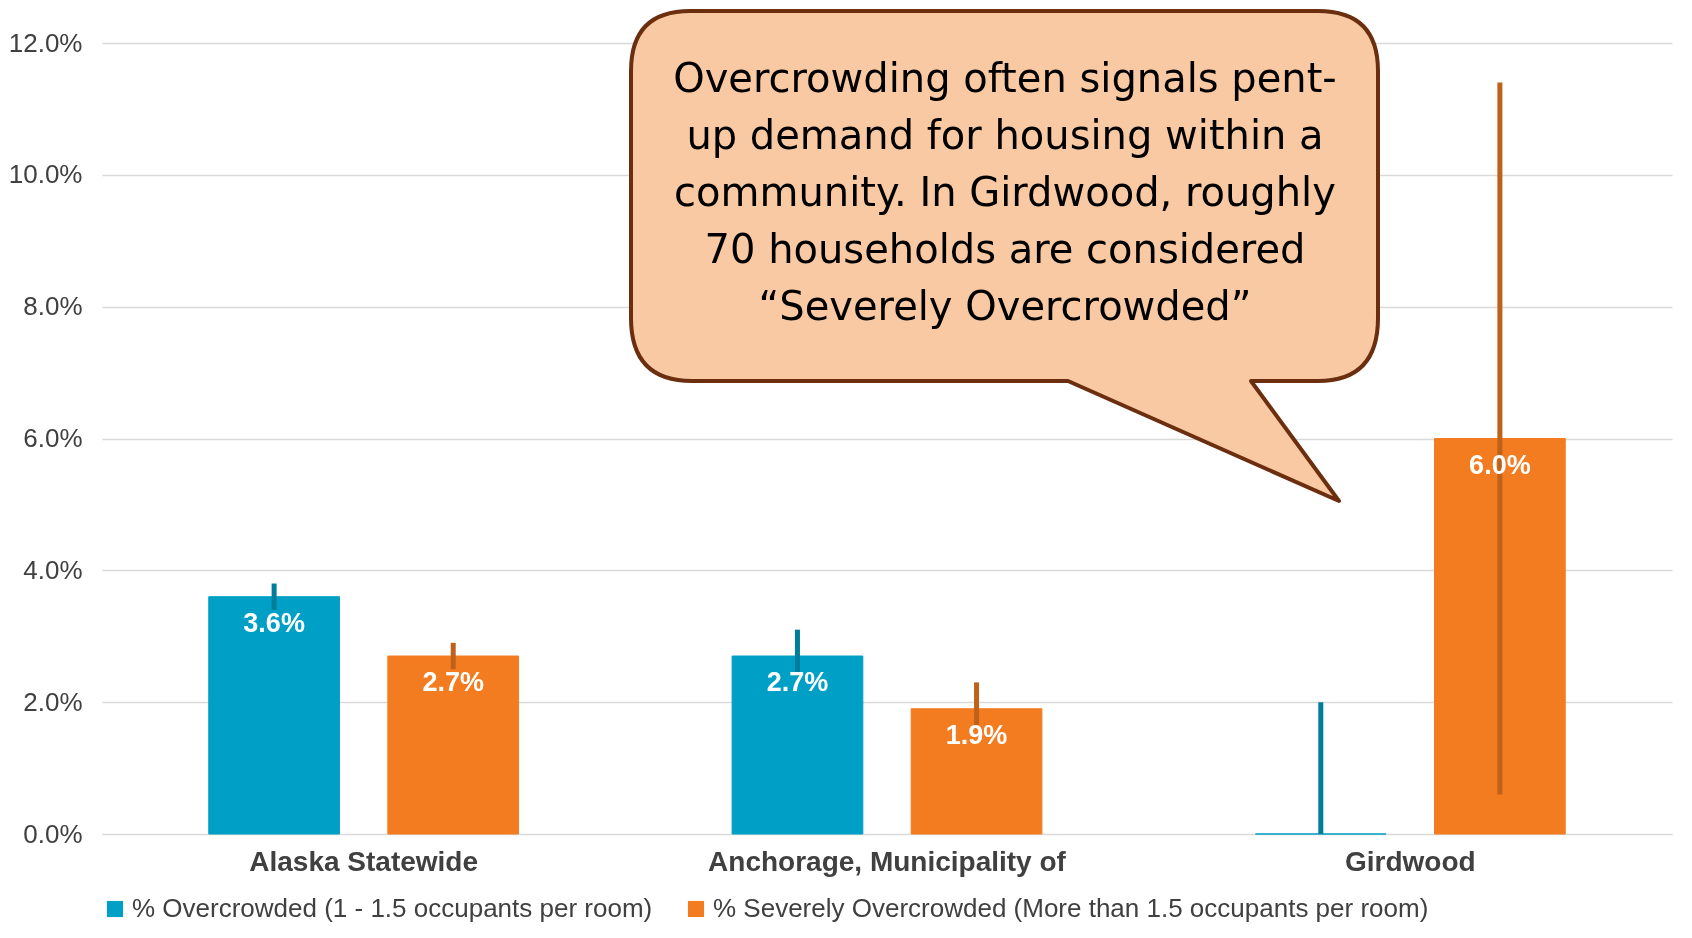 The image size is (1692, 938). I want to click on y-tick-label: 2.0%, so click(53, 701).